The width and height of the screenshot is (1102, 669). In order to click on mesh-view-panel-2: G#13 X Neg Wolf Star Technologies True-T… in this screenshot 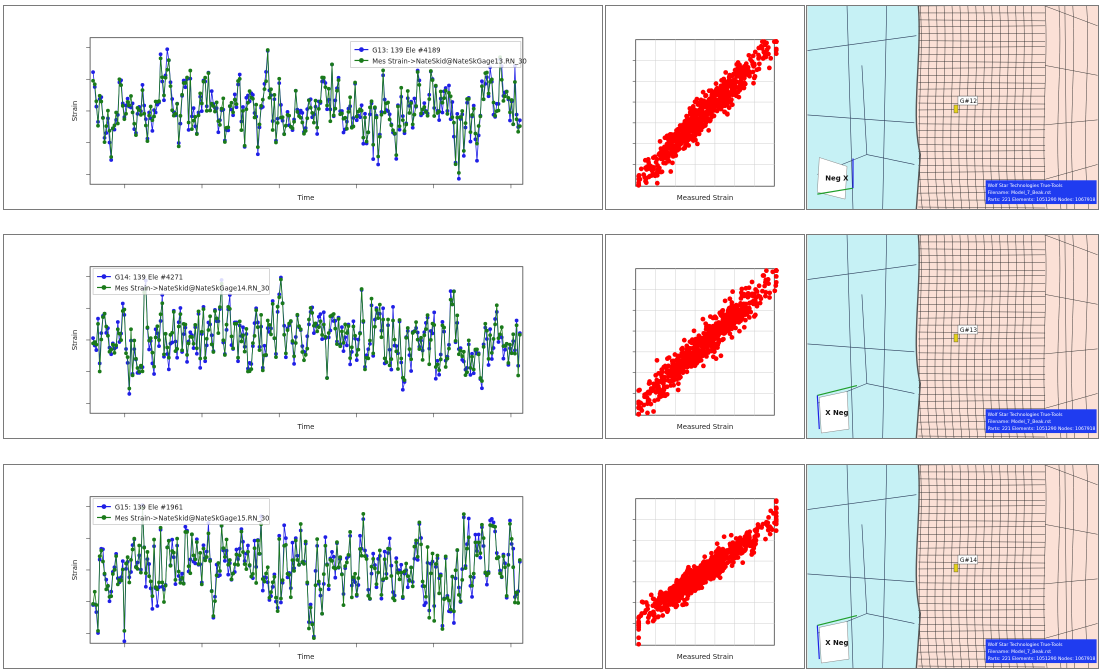, I will do `click(952, 336)`.